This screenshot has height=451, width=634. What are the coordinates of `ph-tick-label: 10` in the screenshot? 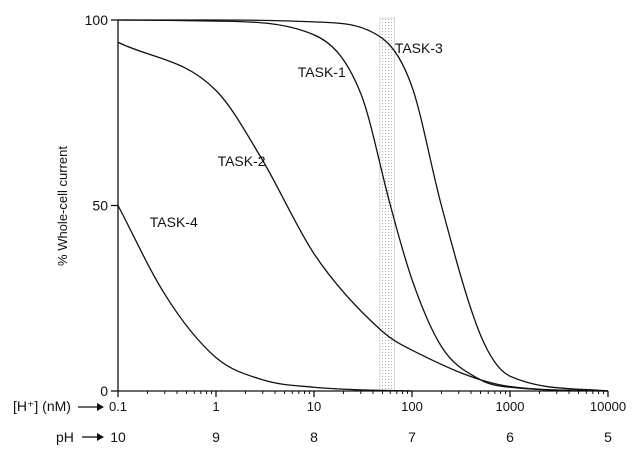 It's located at (118, 437).